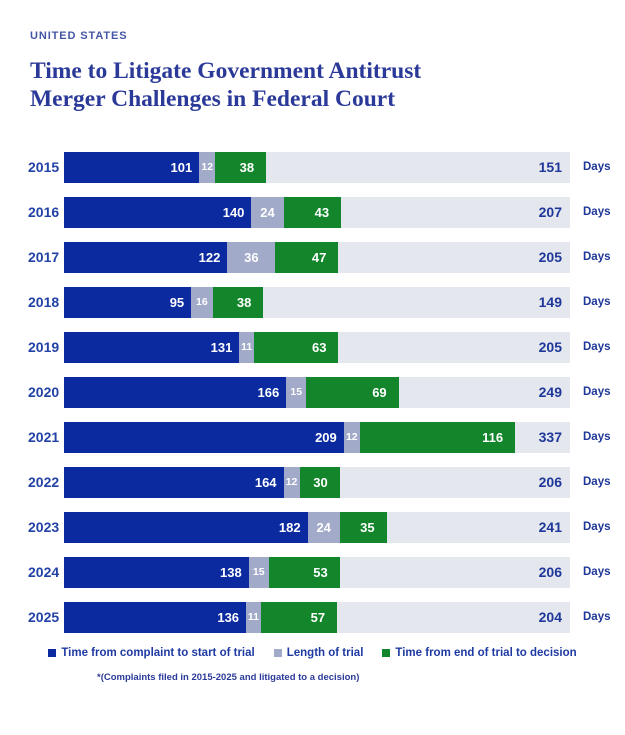 This screenshot has width=625, height=735. What do you see at coordinates (44, 617) in the screenshot?
I see `year-label: 2025` at bounding box center [44, 617].